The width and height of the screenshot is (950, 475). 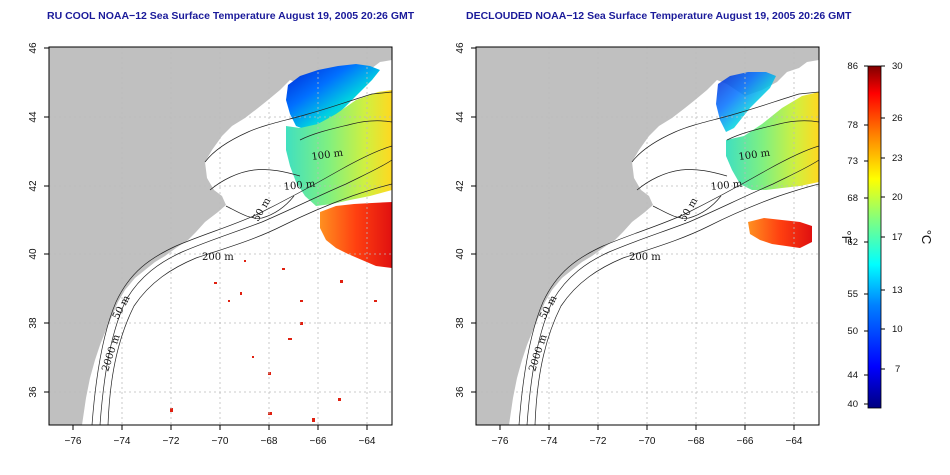 What do you see at coordinates (897, 290) in the screenshot?
I see `celsius-tick-label: 13` at bounding box center [897, 290].